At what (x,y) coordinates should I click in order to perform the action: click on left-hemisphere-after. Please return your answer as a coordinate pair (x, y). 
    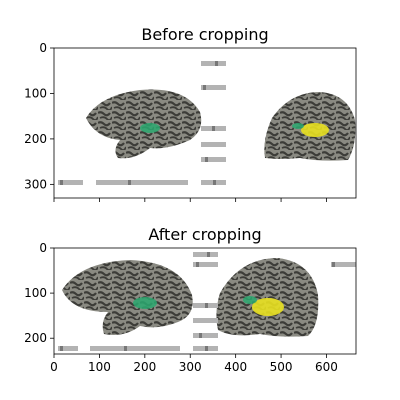
    Looking at the image, I should click on (127, 297).